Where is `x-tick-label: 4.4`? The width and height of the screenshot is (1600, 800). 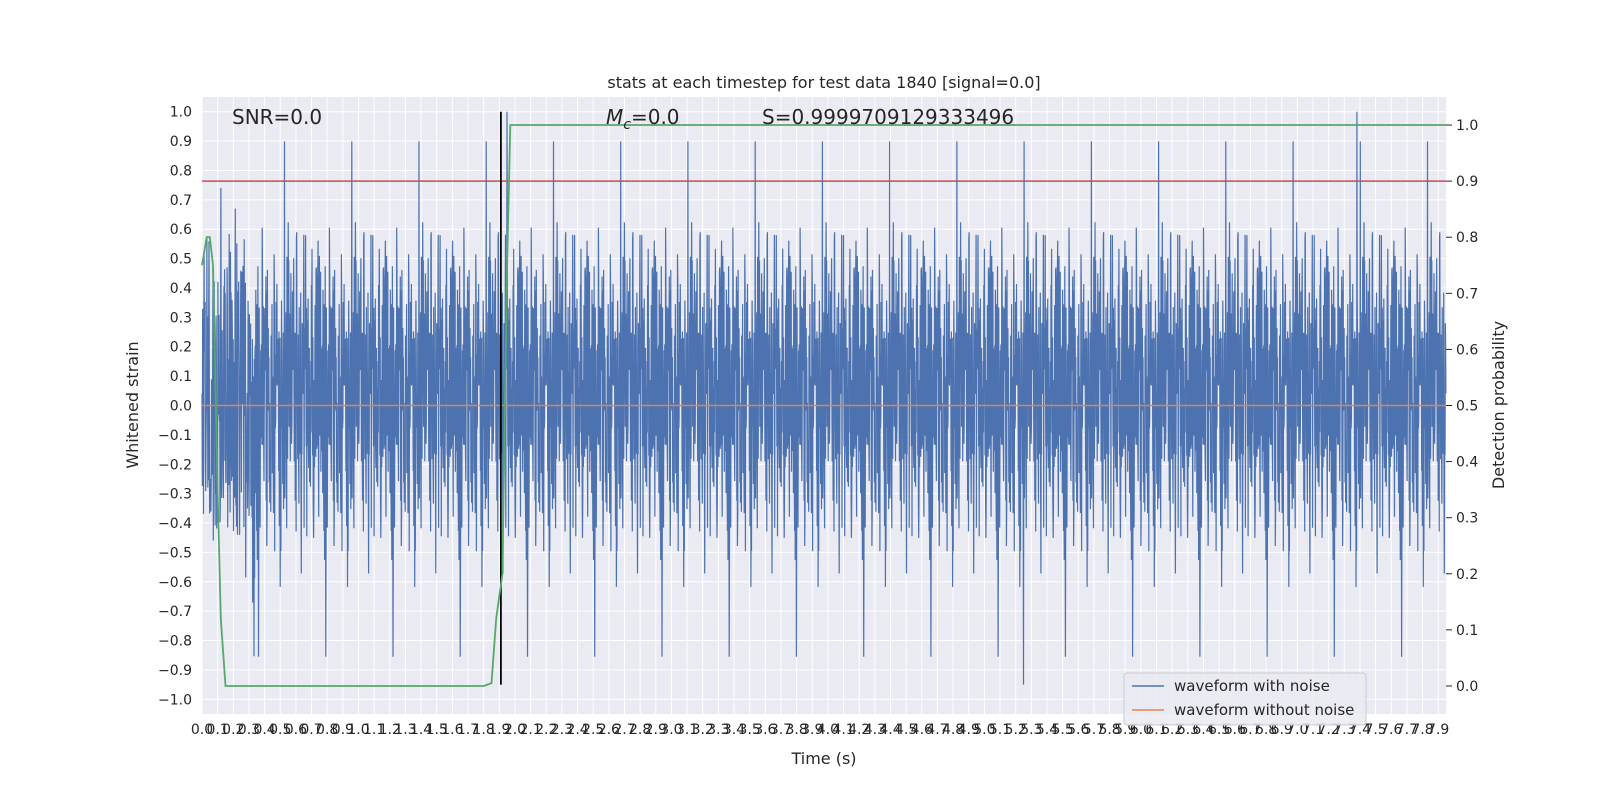 x-tick-label: 4.4 is located at coordinates (890, 730).